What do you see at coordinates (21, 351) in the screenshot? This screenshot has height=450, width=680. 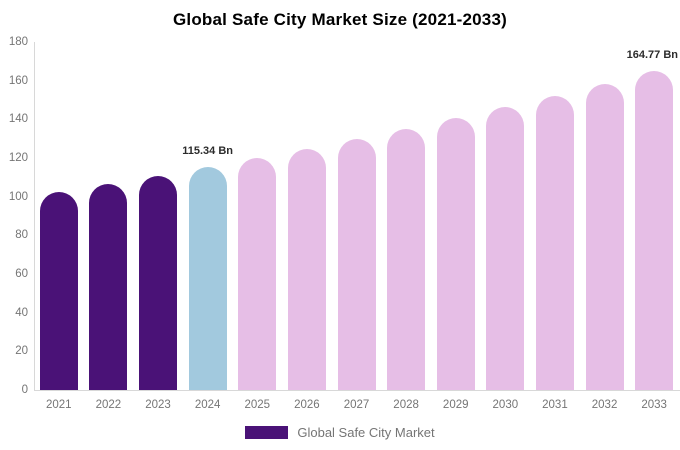 I see `y-tick-label-20: 20` at bounding box center [21, 351].